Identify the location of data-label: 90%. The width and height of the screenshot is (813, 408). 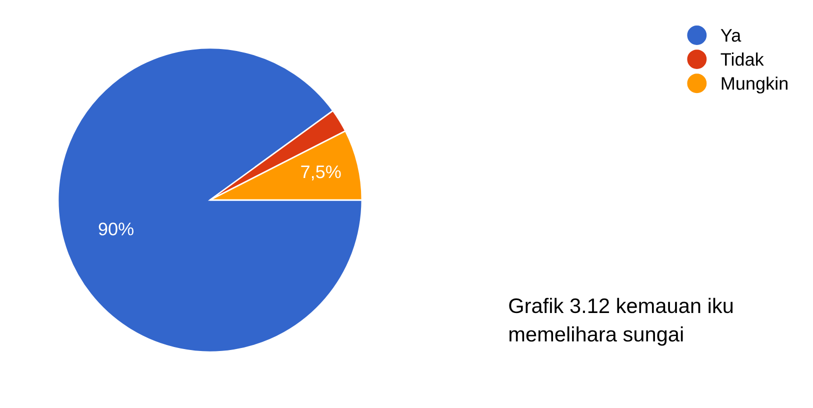
(116, 229).